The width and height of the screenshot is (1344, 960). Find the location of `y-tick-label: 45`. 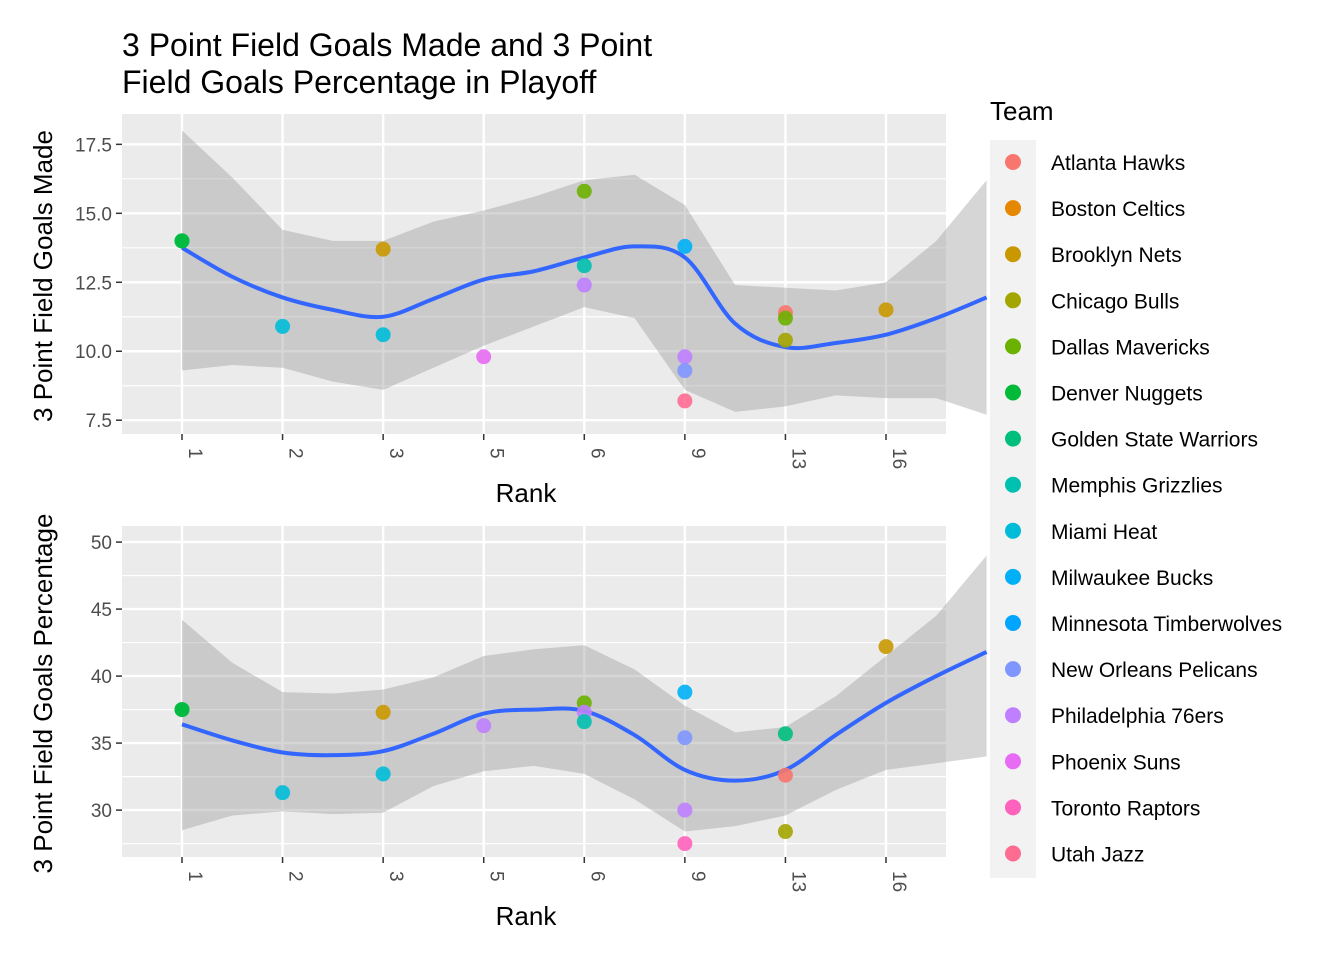

y-tick-label: 45 is located at coordinates (101, 610).